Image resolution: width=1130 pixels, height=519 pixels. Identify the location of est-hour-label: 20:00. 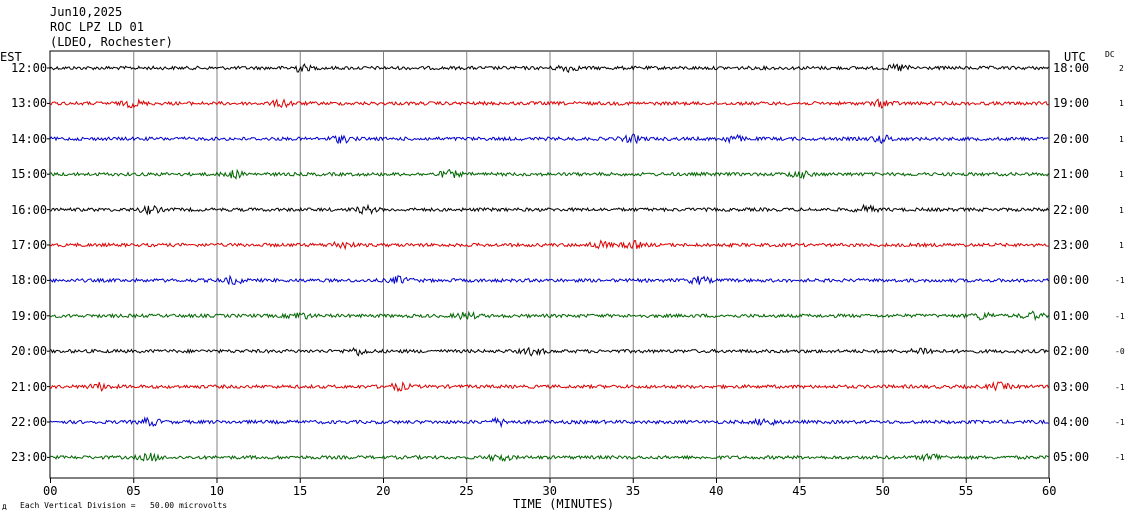
(29, 351).